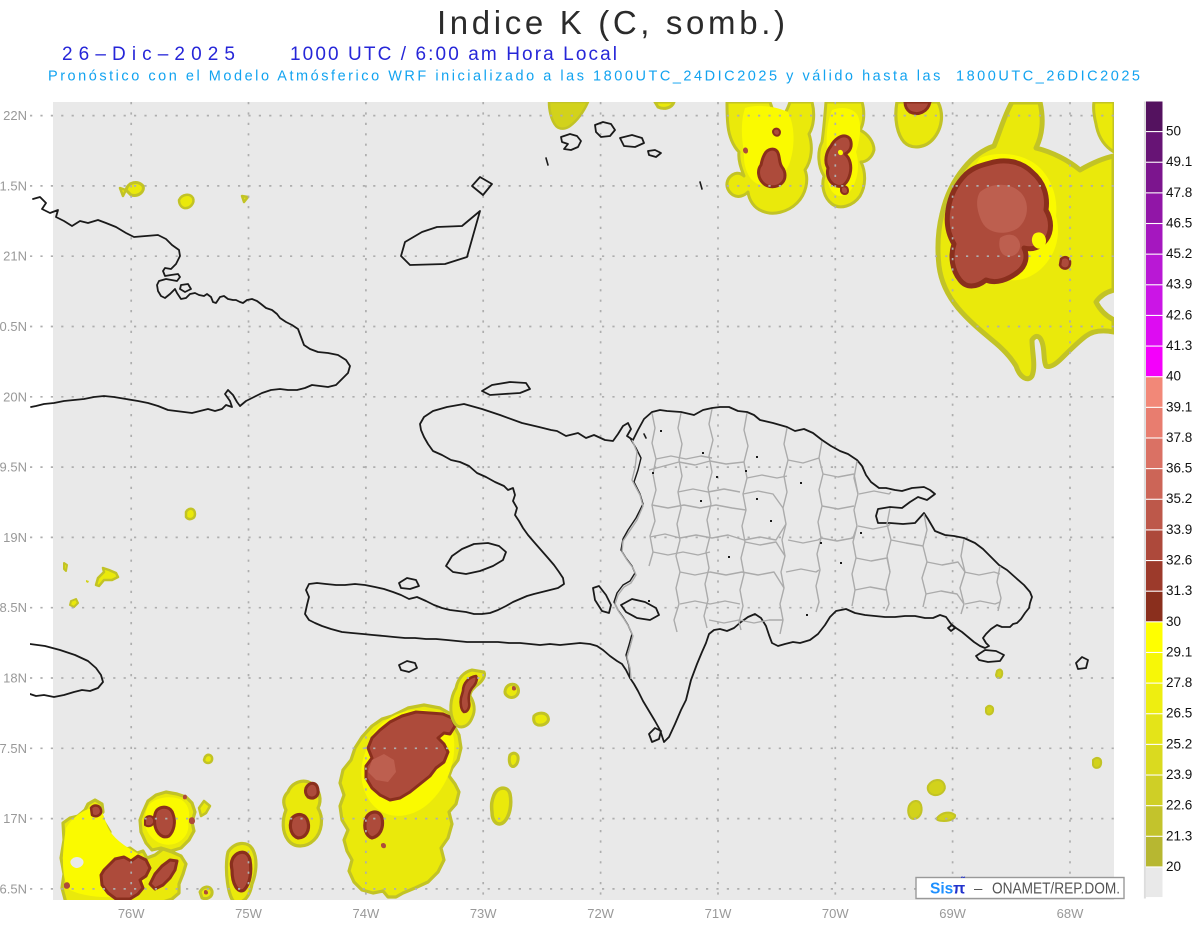 The image size is (1200, 927). Describe the element at coordinates (1179, 406) in the screenshot. I see `svg-text: 39.1` at that location.